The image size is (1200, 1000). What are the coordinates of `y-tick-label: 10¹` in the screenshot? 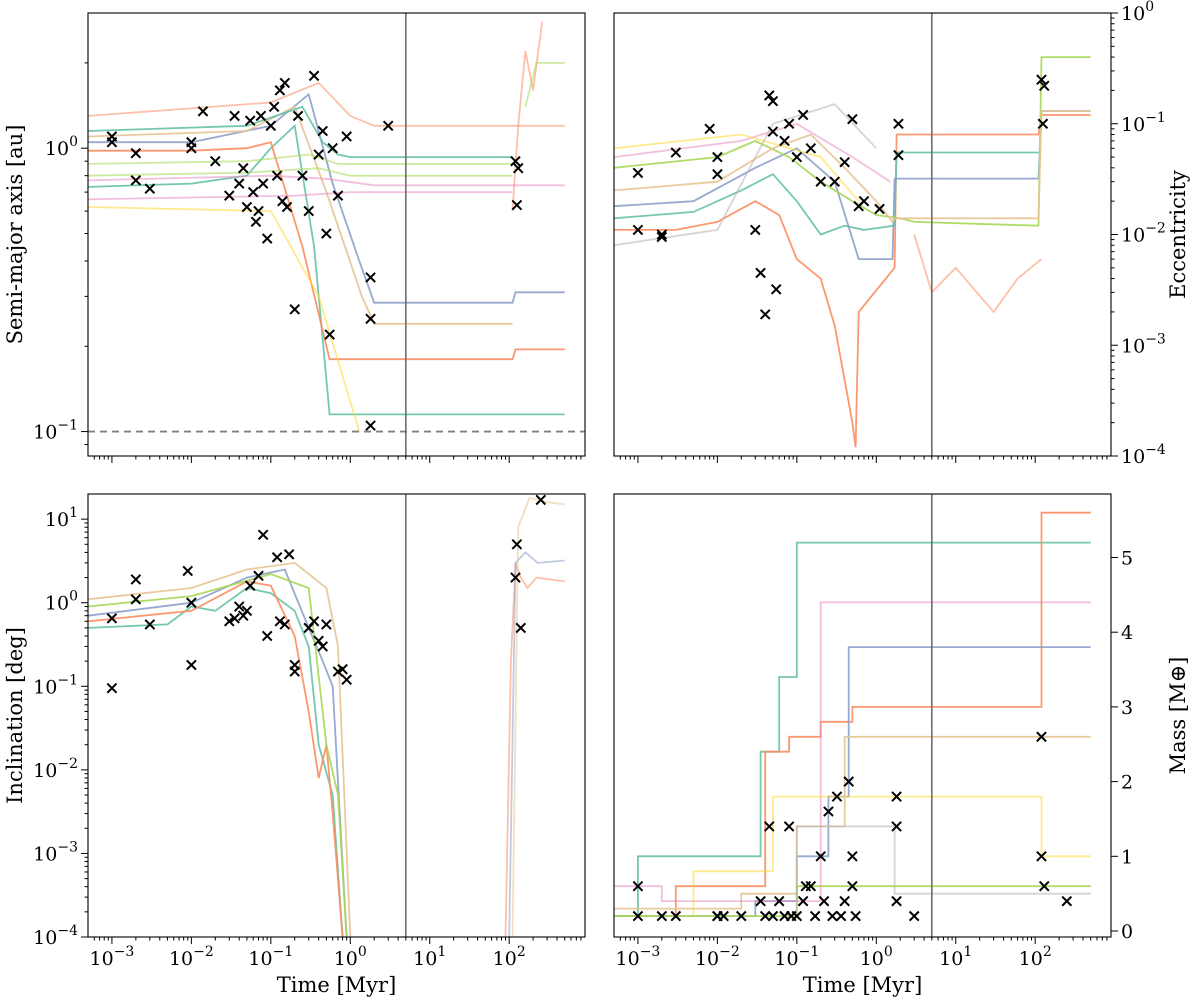 It's located at (61, 518).